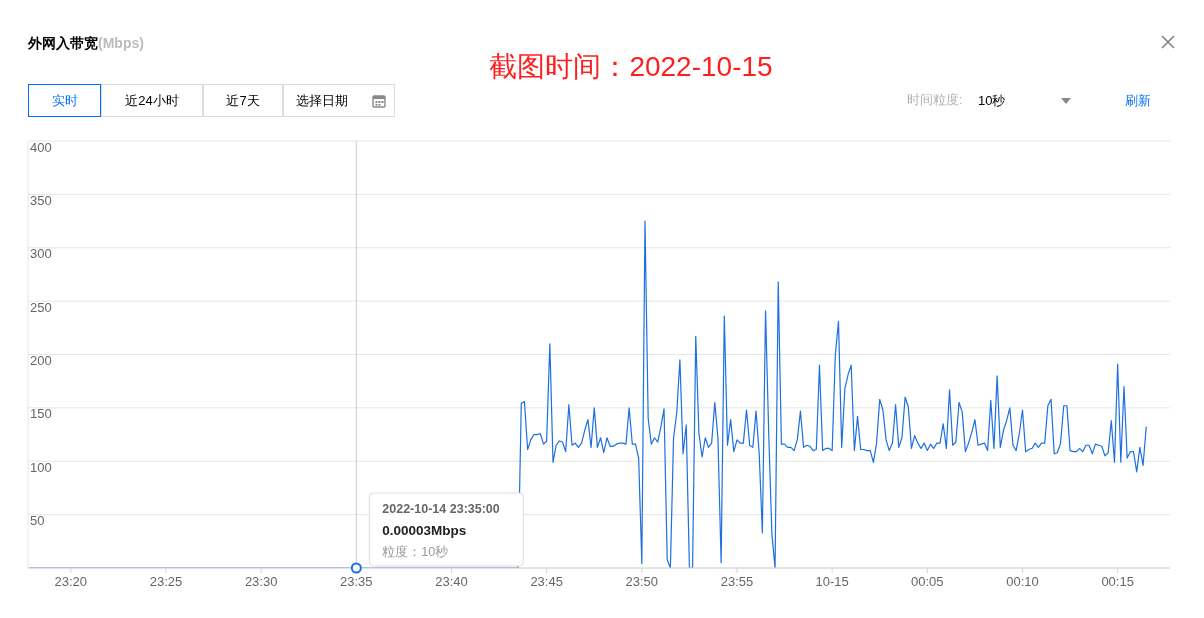 Image resolution: width=1204 pixels, height=618 pixels. I want to click on text: 10秒, so click(992, 100).